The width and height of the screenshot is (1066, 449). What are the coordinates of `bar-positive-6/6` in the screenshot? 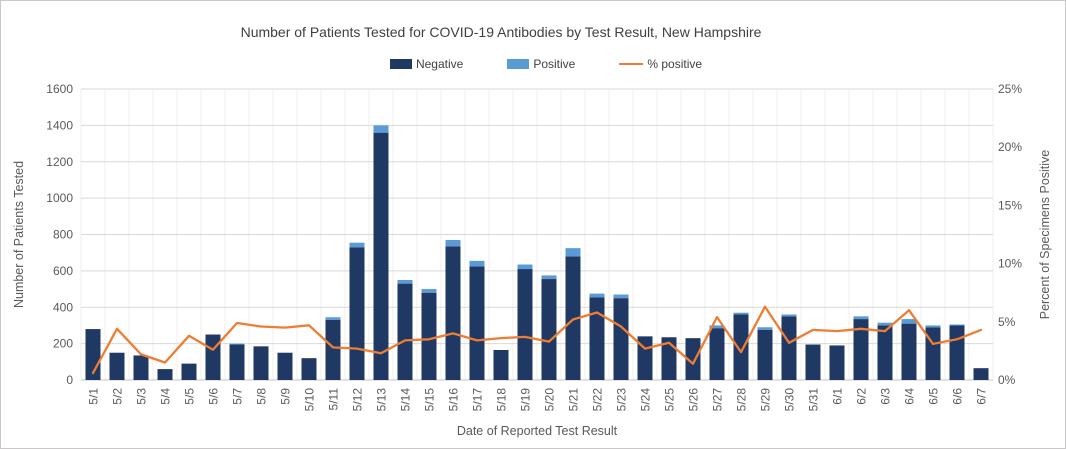 It's located at (957, 325).